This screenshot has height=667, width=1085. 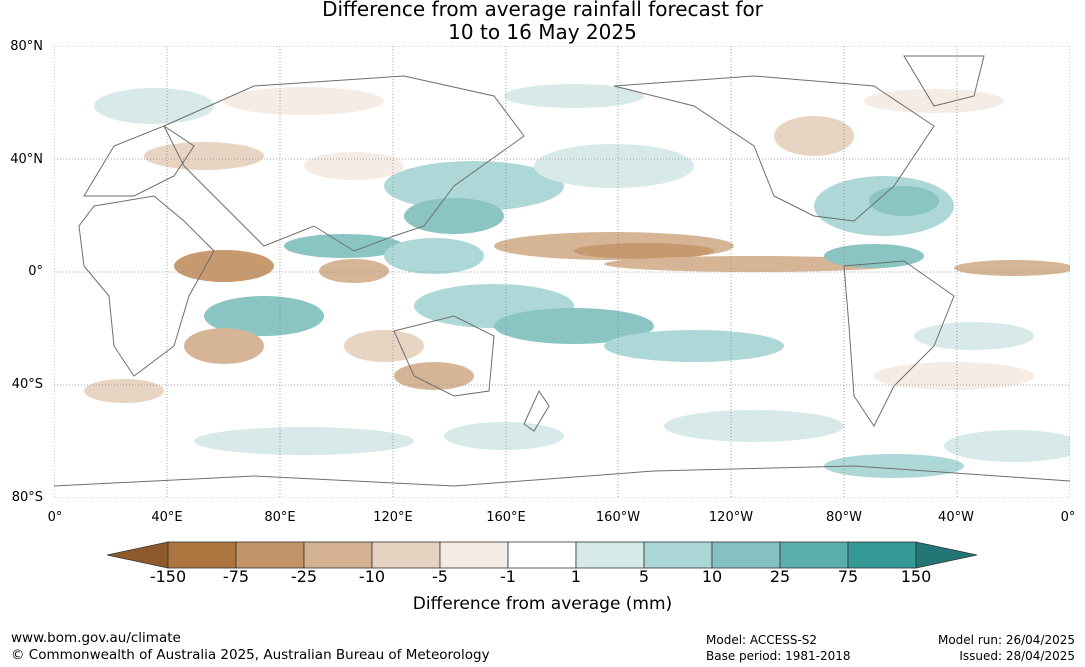 What do you see at coordinates (168, 576) in the screenshot?
I see `colorbar-tick: -150` at bounding box center [168, 576].